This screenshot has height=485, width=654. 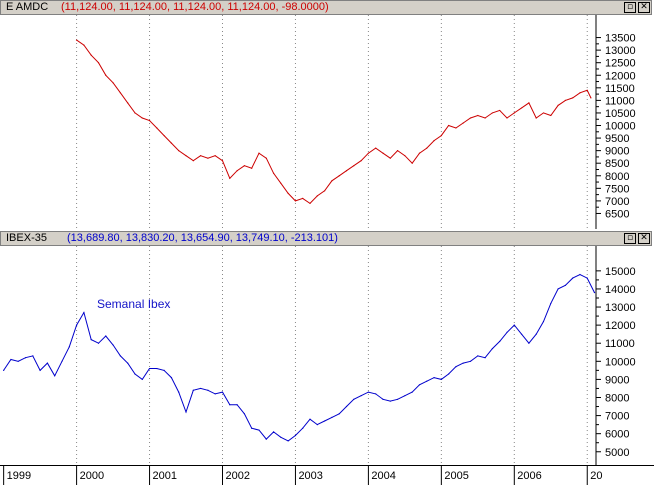 What do you see at coordinates (617, 398) in the screenshot?
I see `y-tick-label: 8000` at bounding box center [617, 398].